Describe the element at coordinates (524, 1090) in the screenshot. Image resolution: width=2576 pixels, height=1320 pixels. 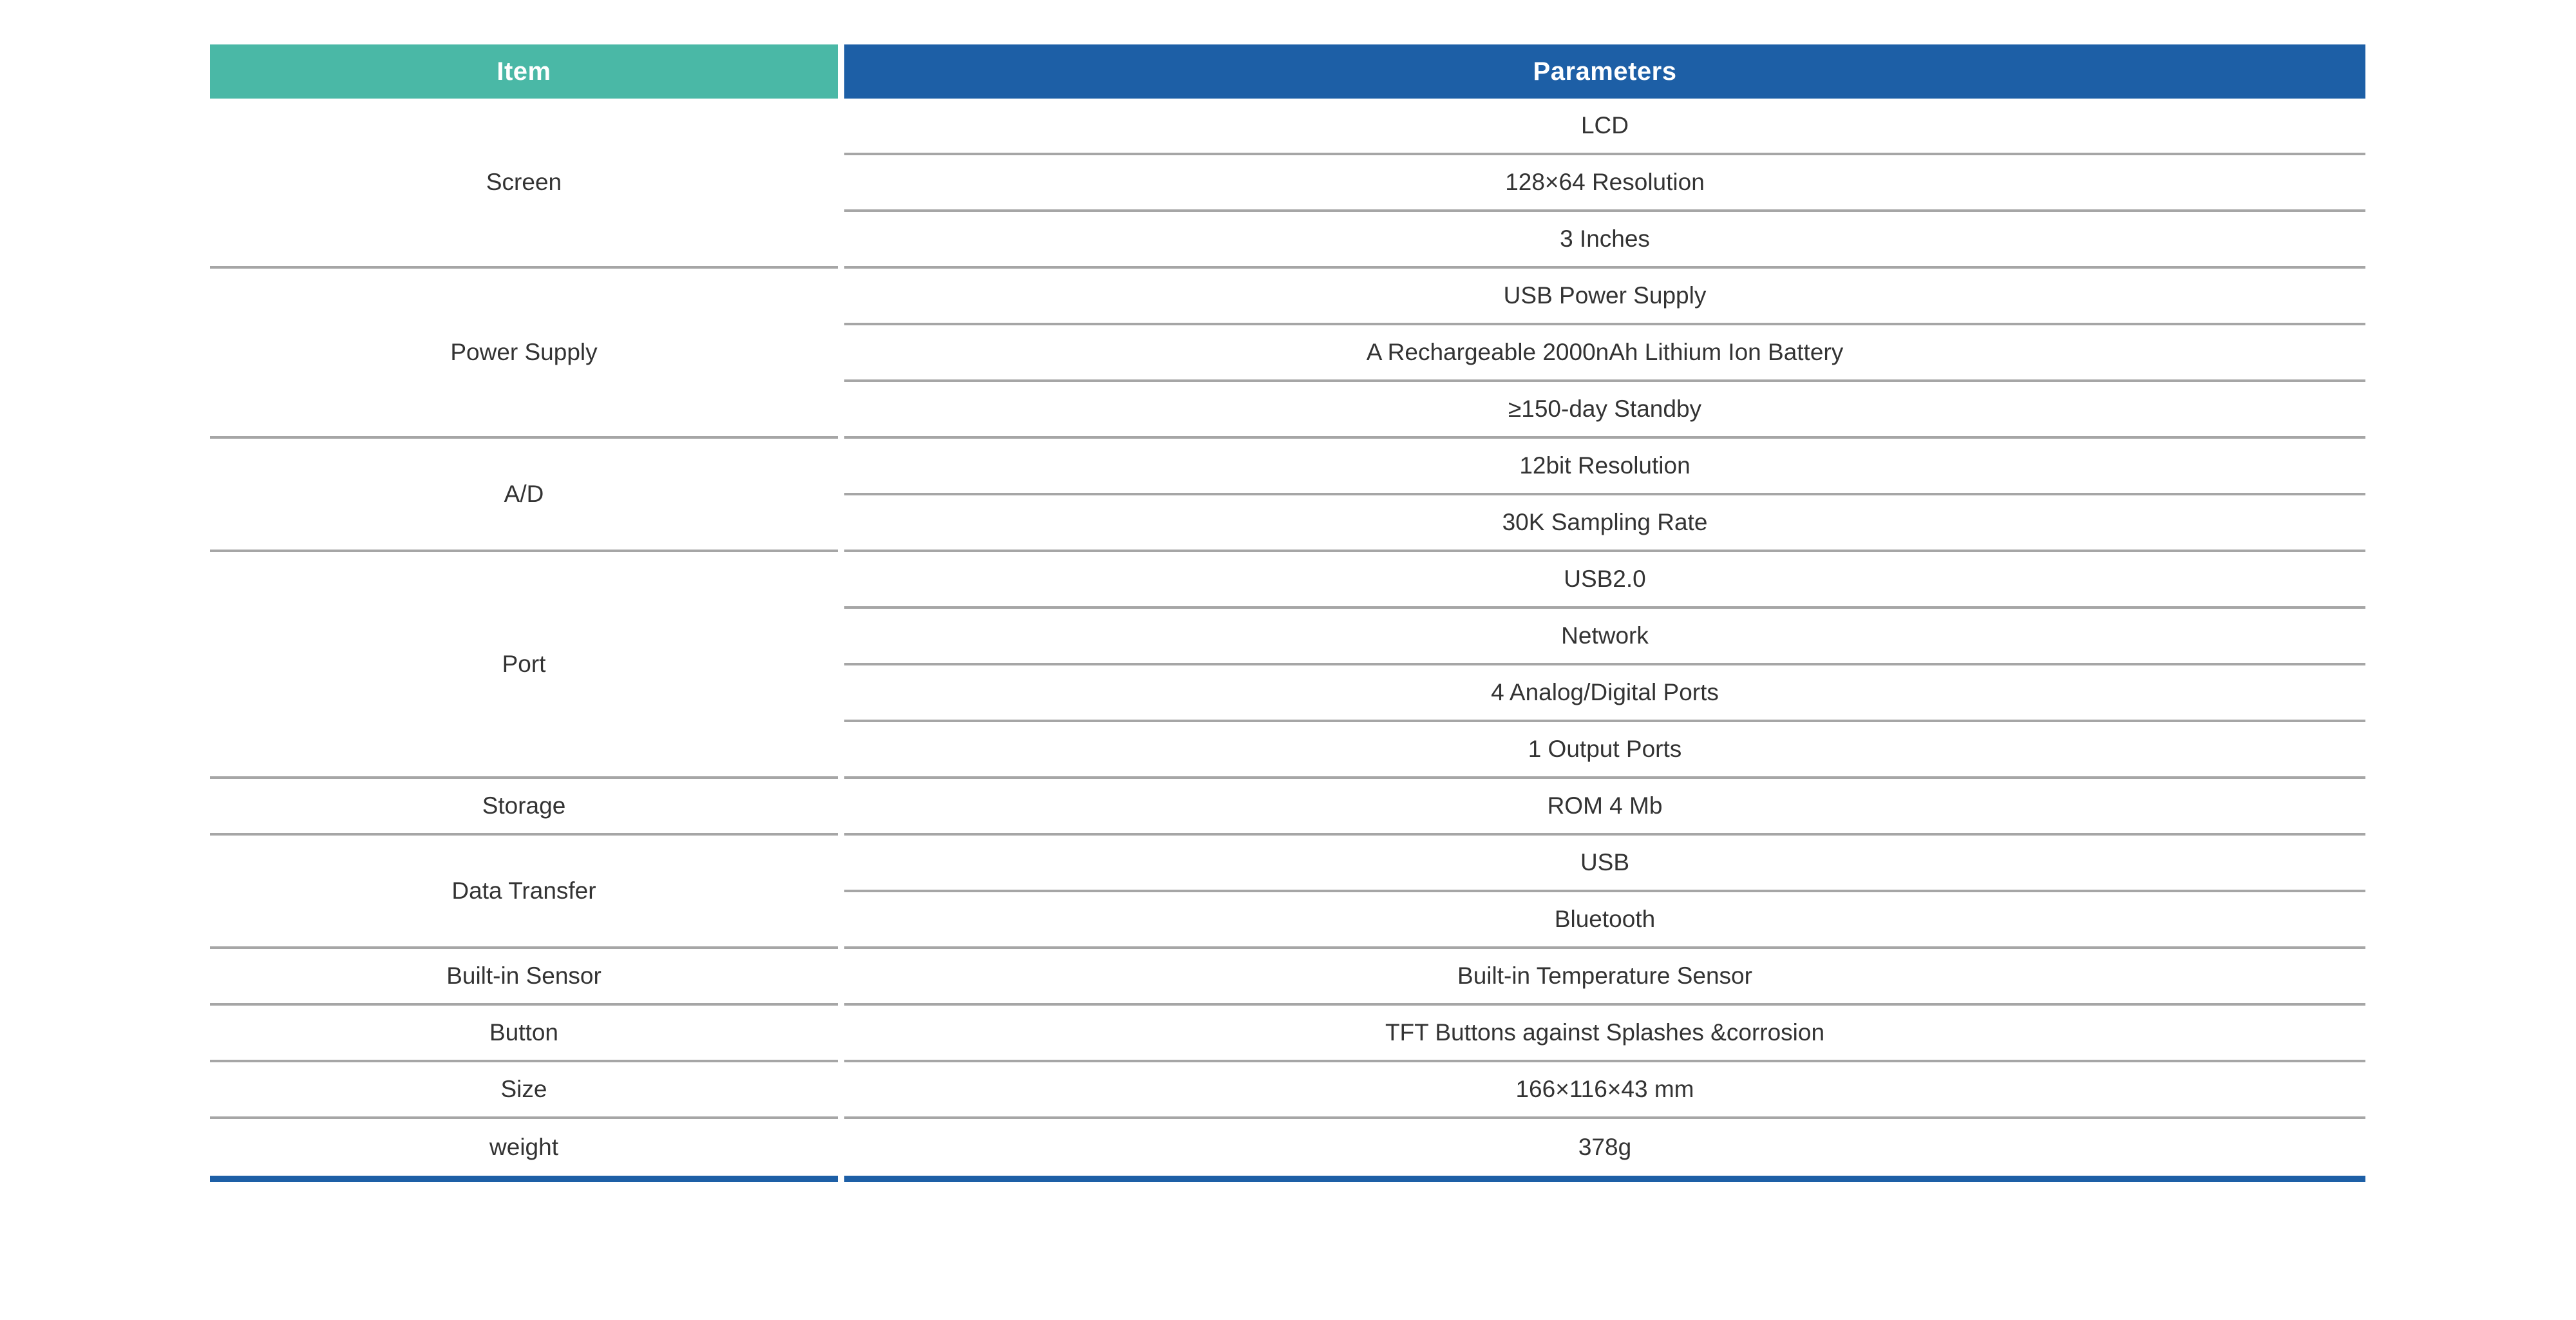
I see `item-cell-size: Size` at that location.